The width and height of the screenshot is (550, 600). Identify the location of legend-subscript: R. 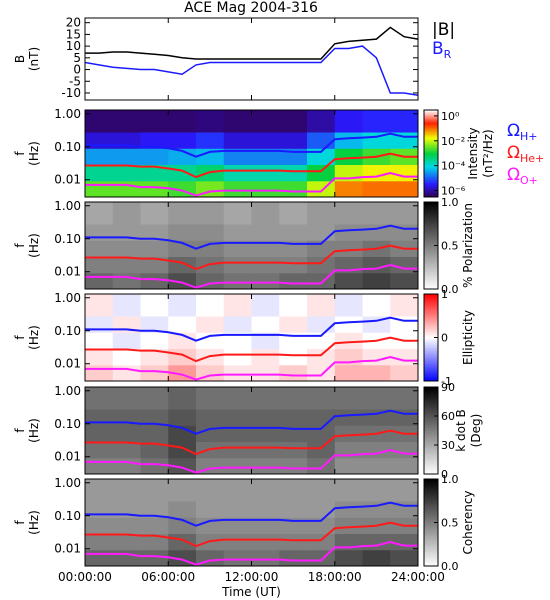
(448, 54).